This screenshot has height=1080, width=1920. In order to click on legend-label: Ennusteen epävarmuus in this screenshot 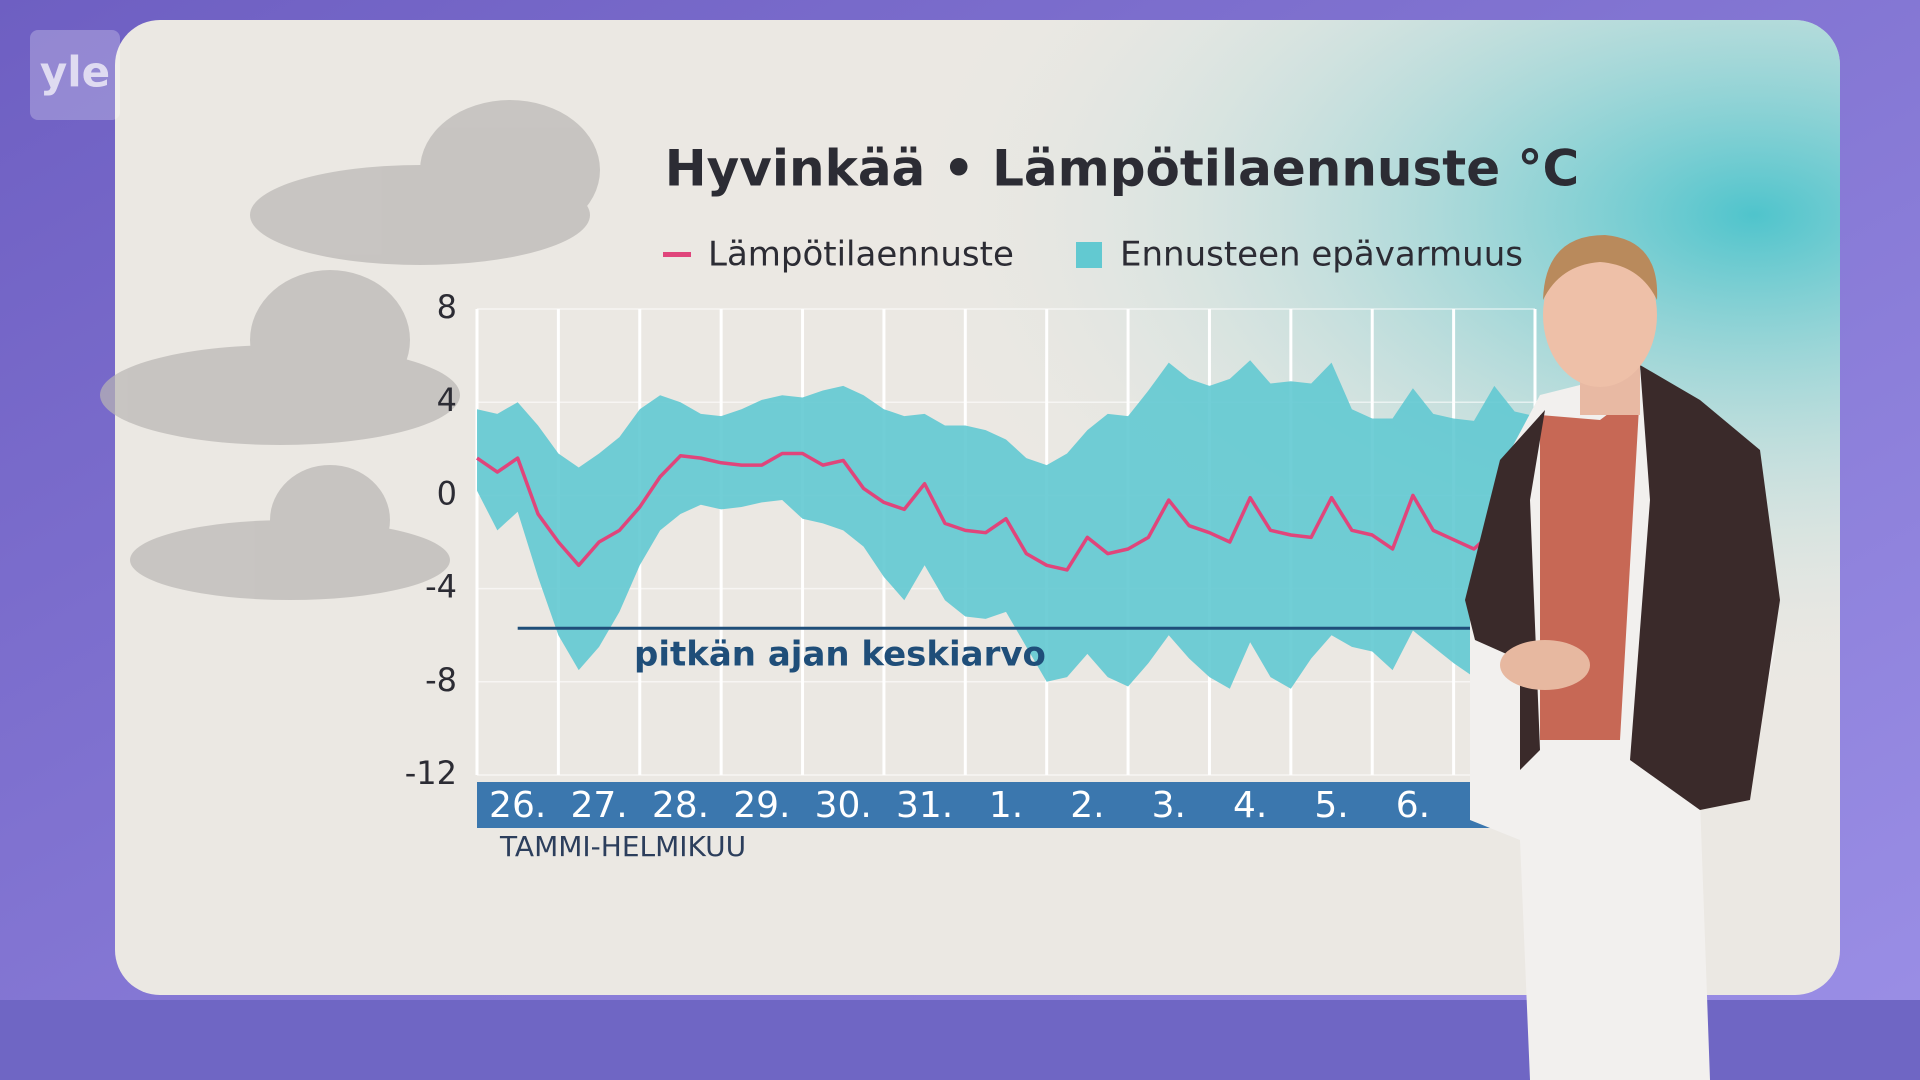, I will do `click(1321, 255)`.